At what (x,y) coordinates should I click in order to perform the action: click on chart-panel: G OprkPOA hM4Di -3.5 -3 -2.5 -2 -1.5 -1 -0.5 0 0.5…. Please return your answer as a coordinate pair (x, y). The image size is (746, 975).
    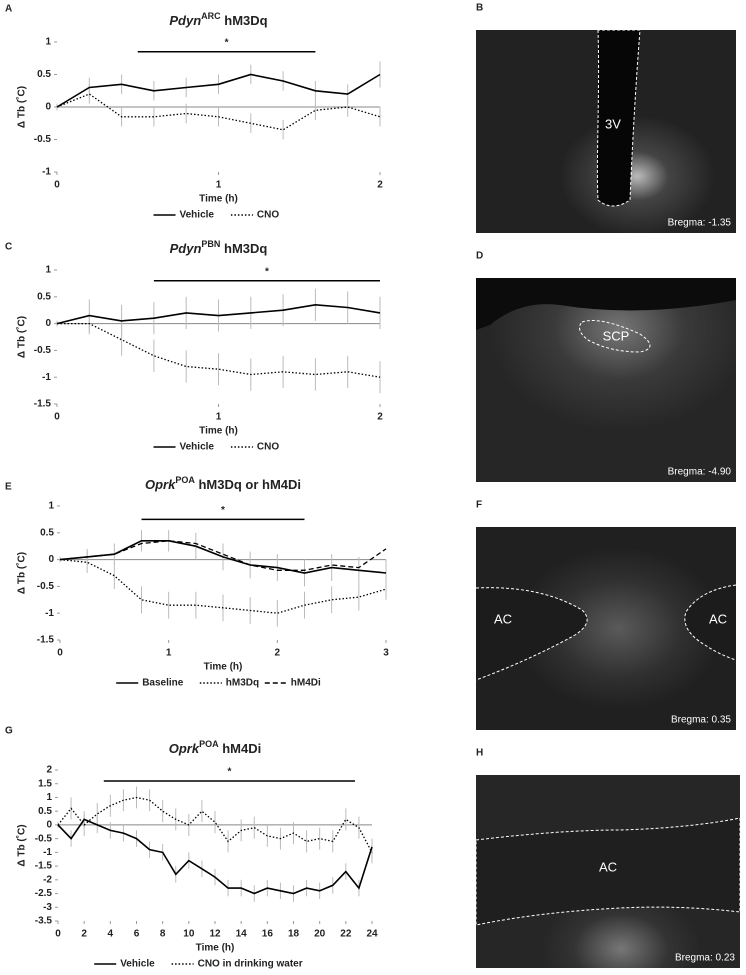
    Looking at the image, I should click on (191, 848).